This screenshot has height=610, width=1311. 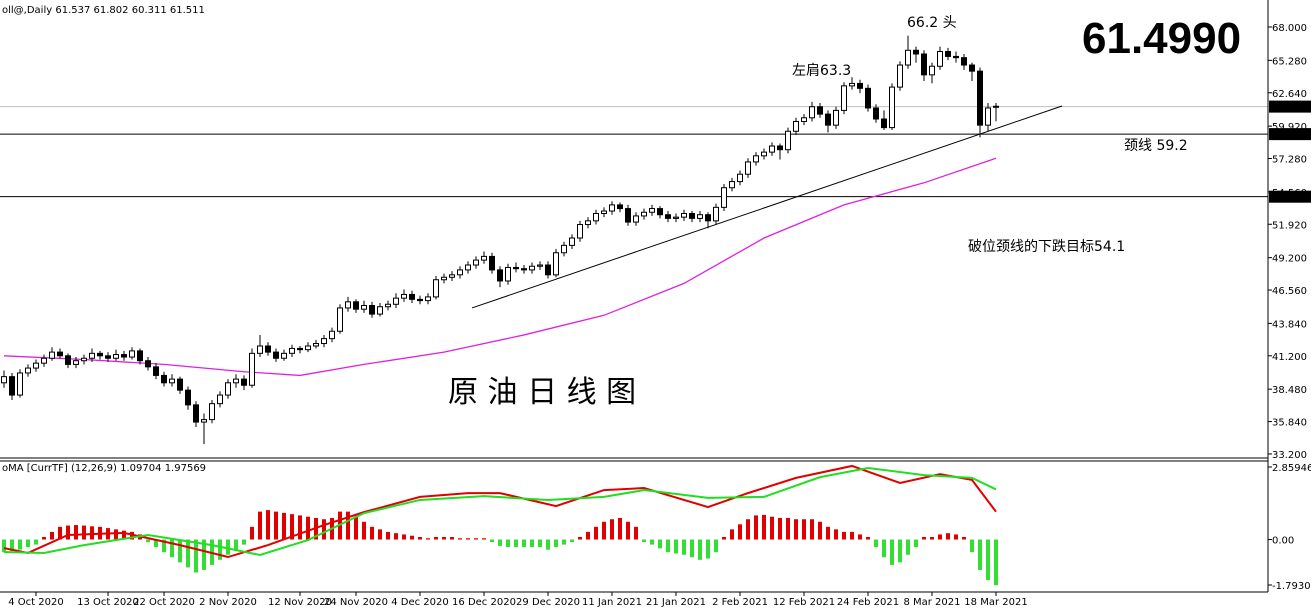 What do you see at coordinates (35, 602) in the screenshot?
I see `x-tick-label: 4 Oct 2020` at bounding box center [35, 602].